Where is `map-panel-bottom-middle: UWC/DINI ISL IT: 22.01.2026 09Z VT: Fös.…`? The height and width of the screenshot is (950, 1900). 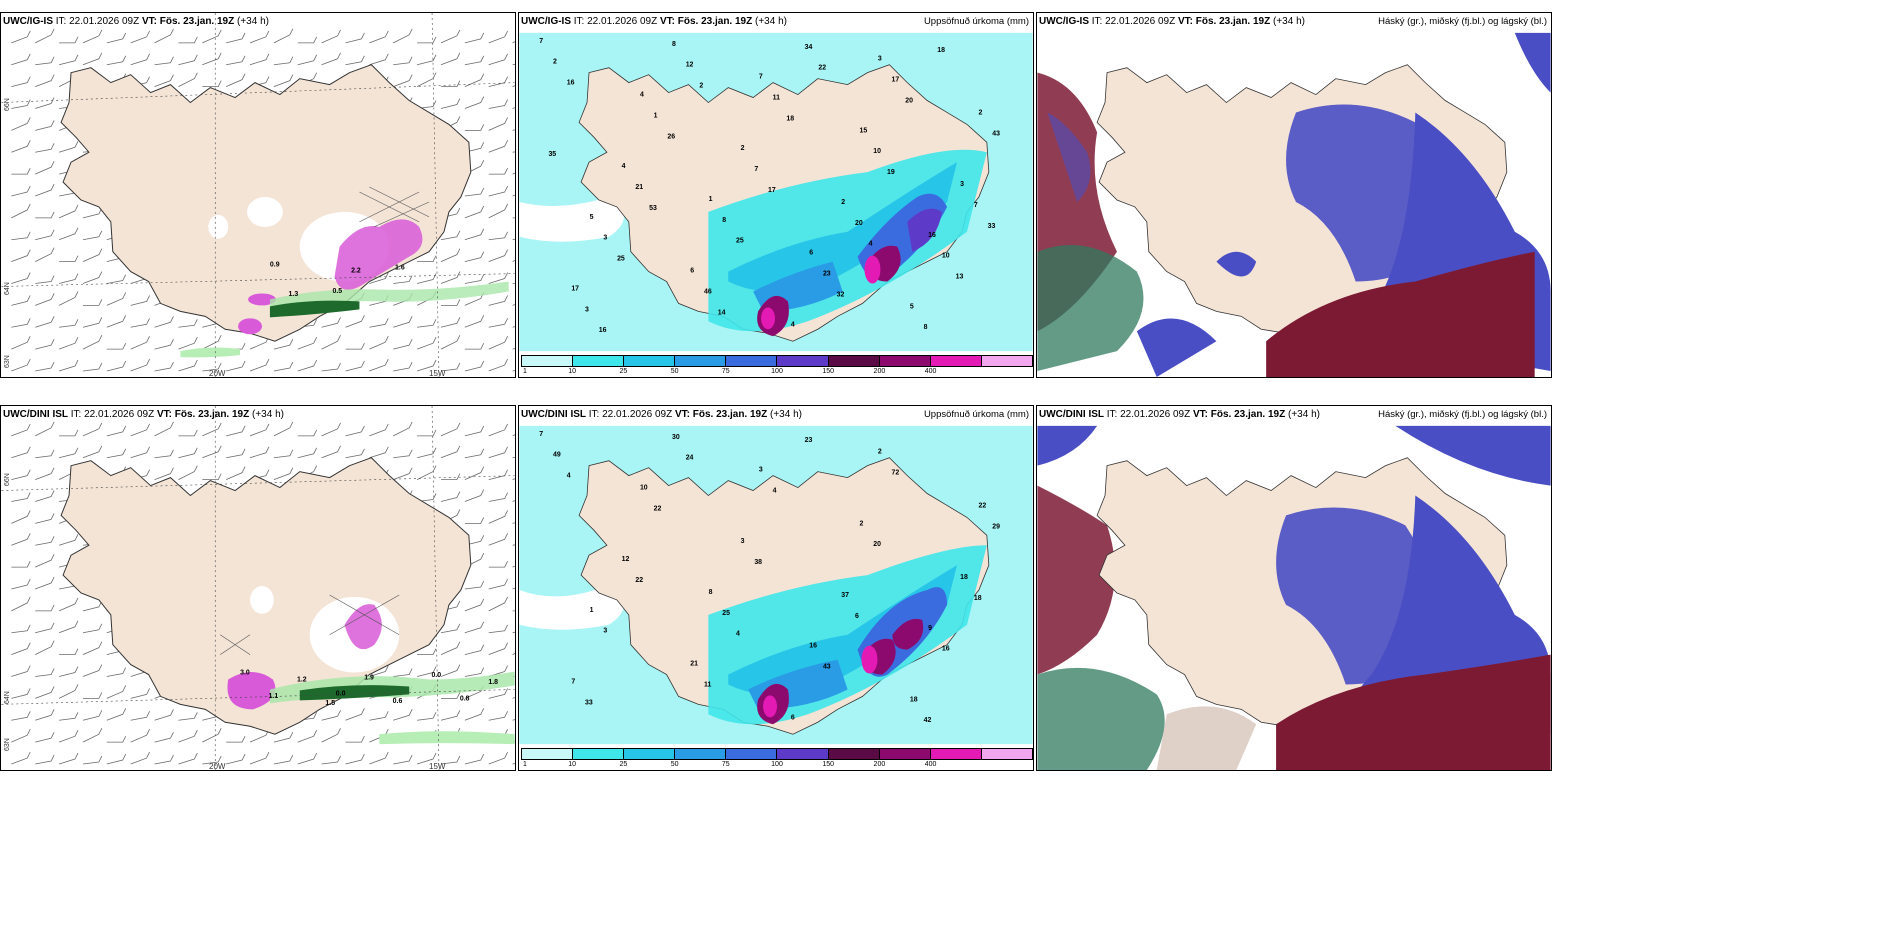
map-panel-bottom-middle: UWC/DINI ISL IT: 22.01.2026 09Z VT: Fös.… is located at coordinates (776, 588).